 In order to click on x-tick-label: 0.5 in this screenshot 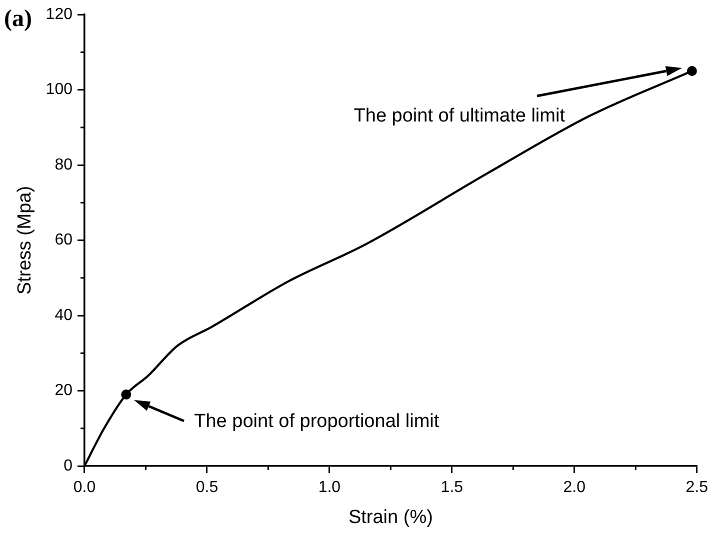, I will do `click(207, 487)`.